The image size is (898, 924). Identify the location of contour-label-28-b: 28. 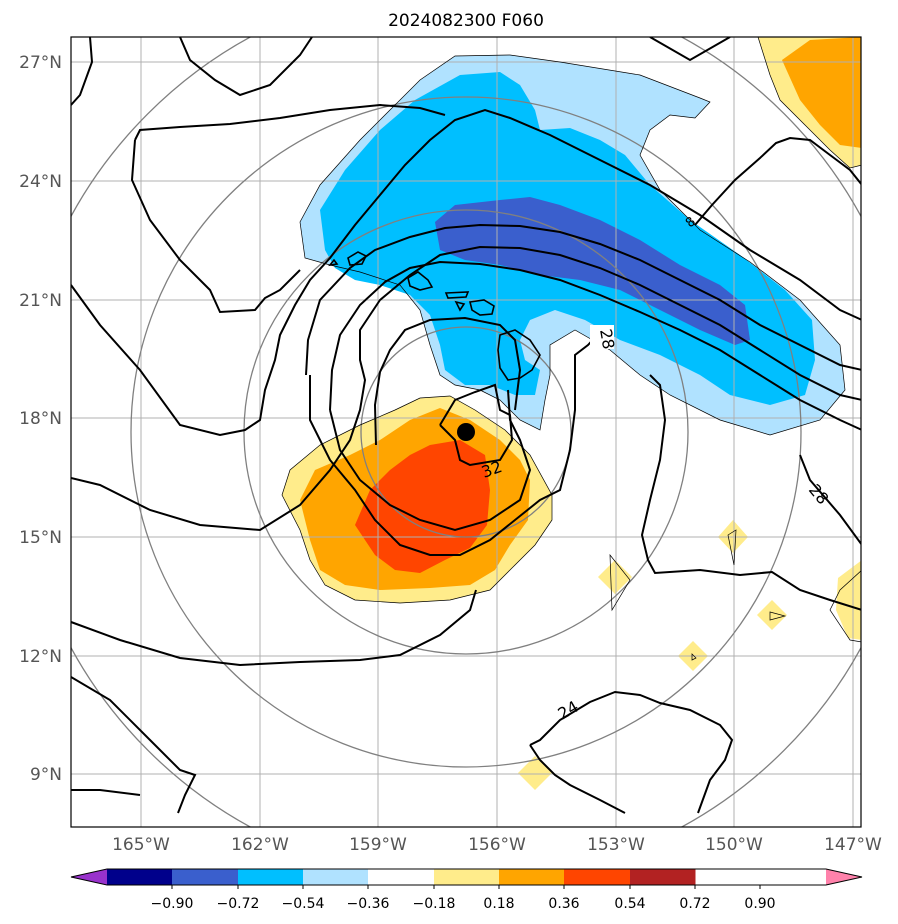
(819, 494).